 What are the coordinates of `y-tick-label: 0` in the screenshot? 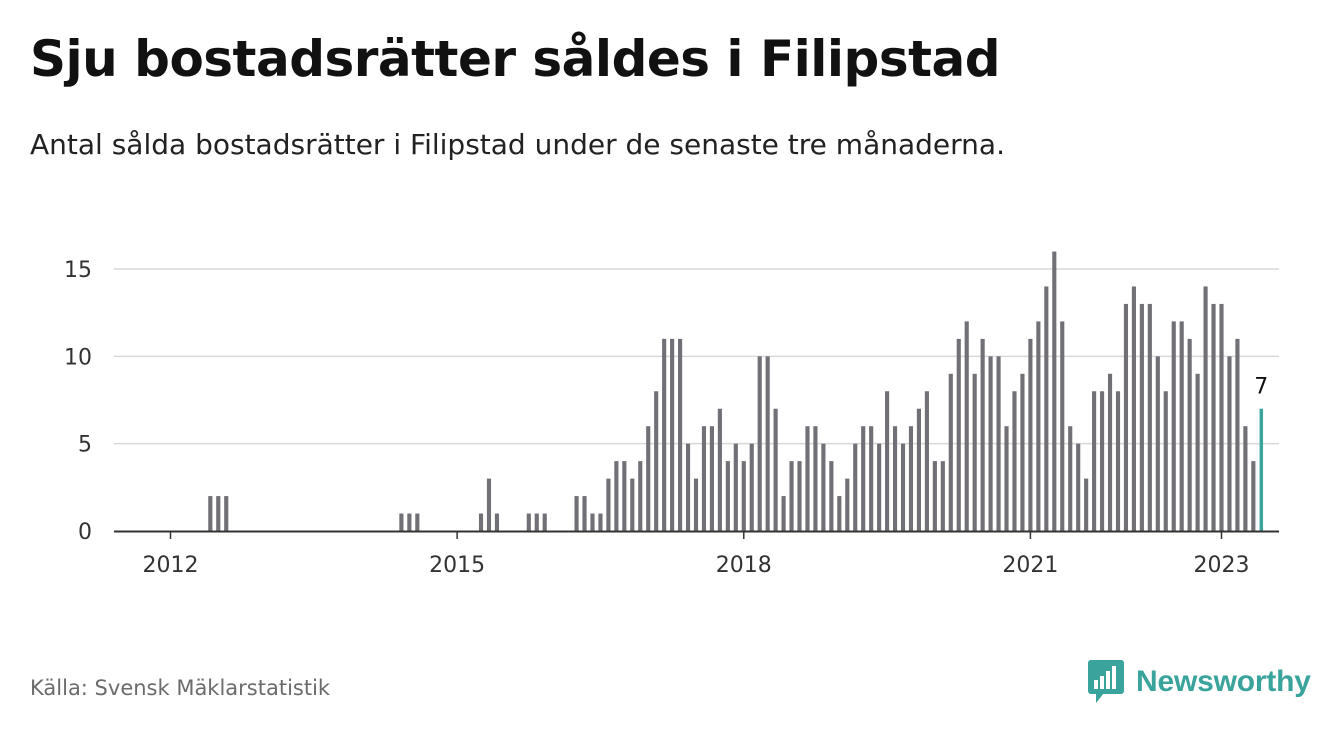 It's located at (85, 532).